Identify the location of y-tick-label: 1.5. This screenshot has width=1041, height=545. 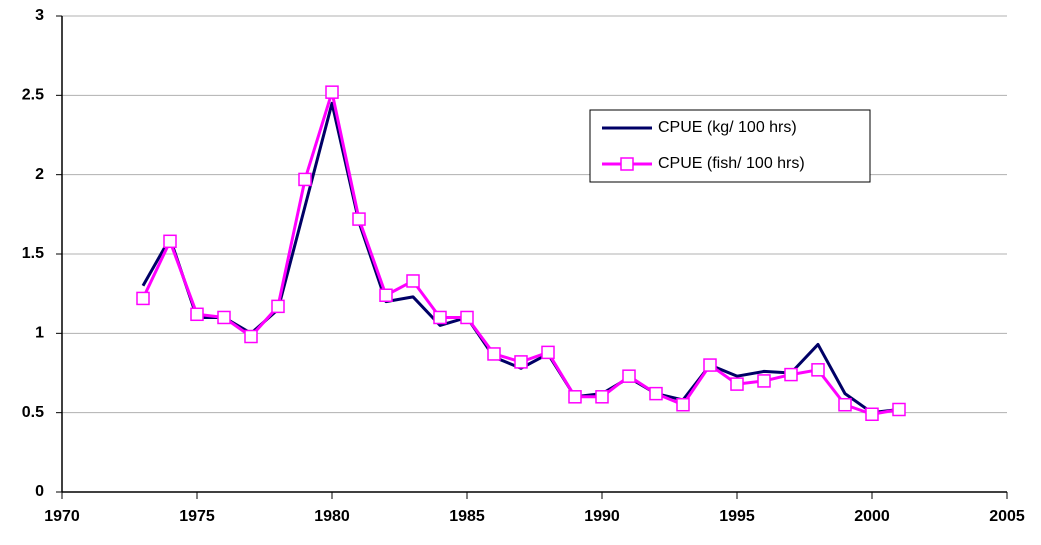
(33, 253).